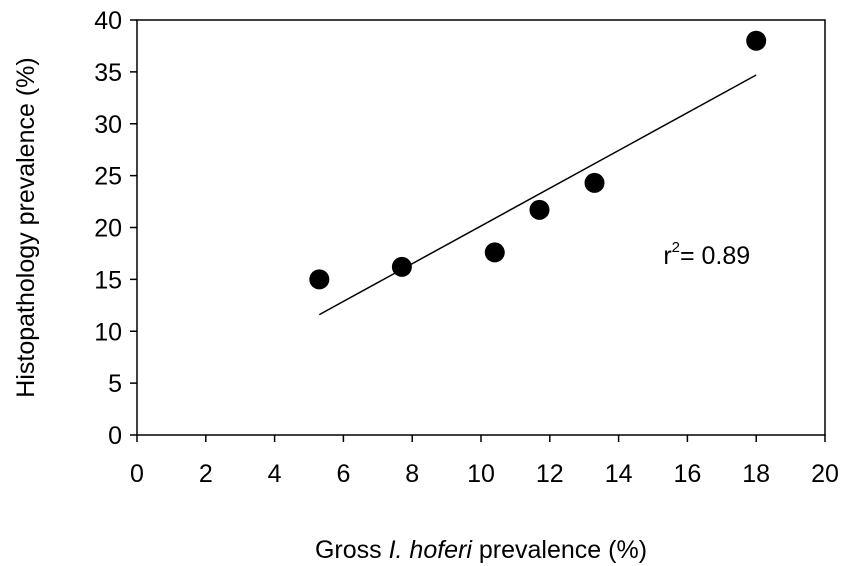  I want to click on x-tick-label: 20, so click(825, 474).